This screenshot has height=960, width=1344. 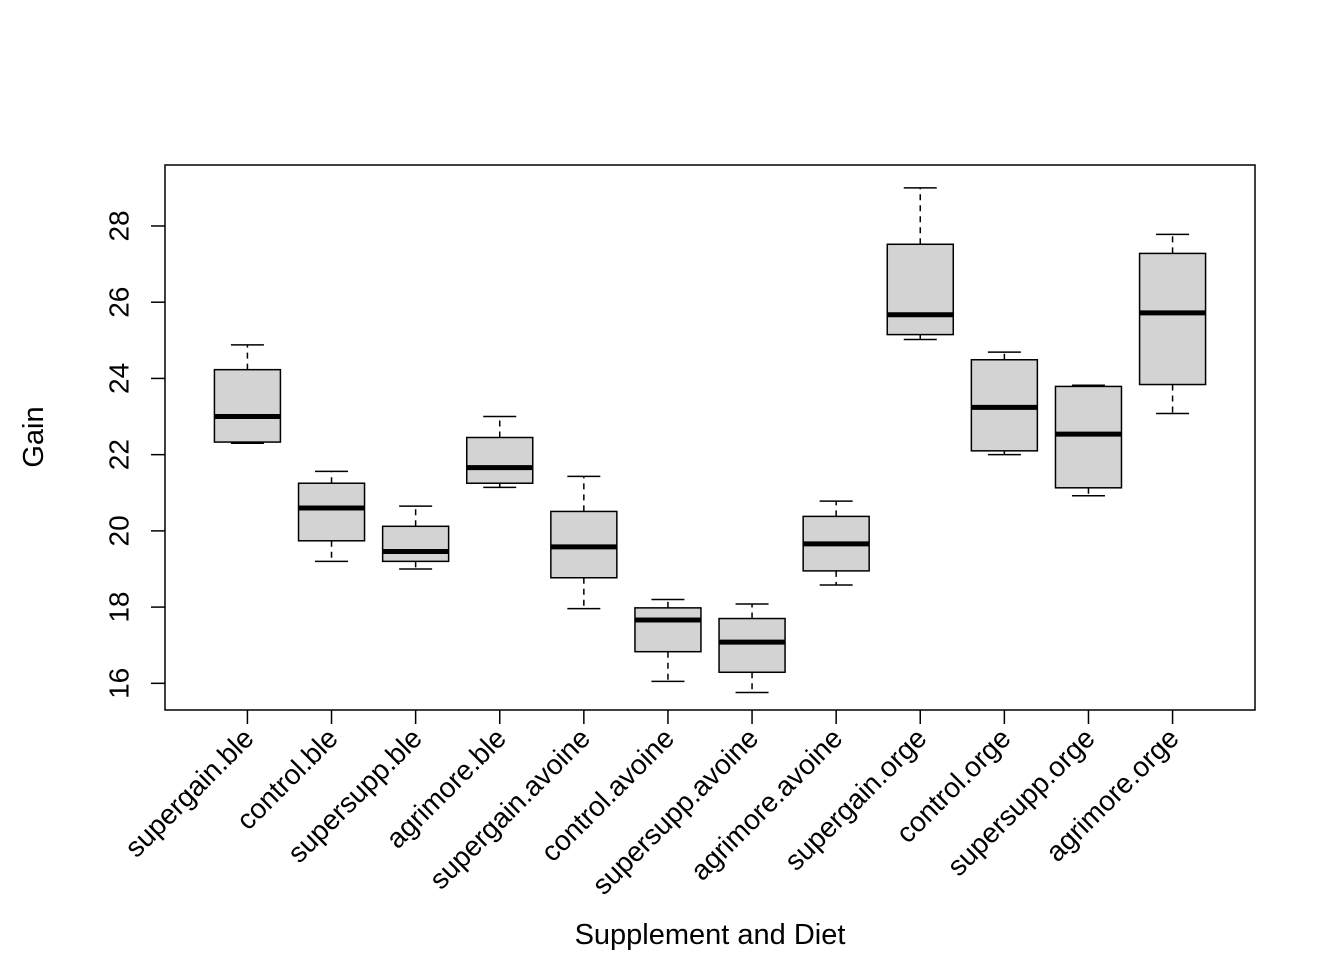 What do you see at coordinates (1004, 403) in the screenshot?
I see `box-control.orge` at bounding box center [1004, 403].